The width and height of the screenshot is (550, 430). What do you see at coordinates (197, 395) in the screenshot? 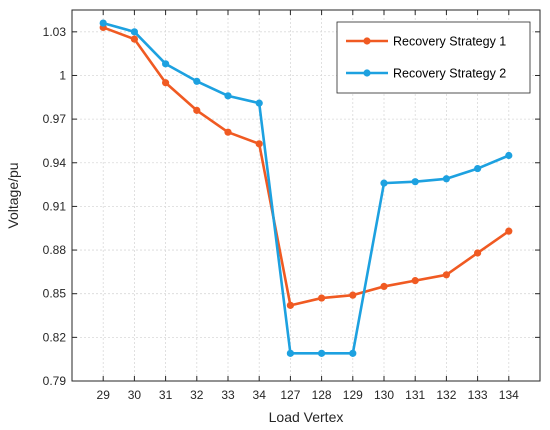
I see `x-tick-label: 32` at bounding box center [197, 395].